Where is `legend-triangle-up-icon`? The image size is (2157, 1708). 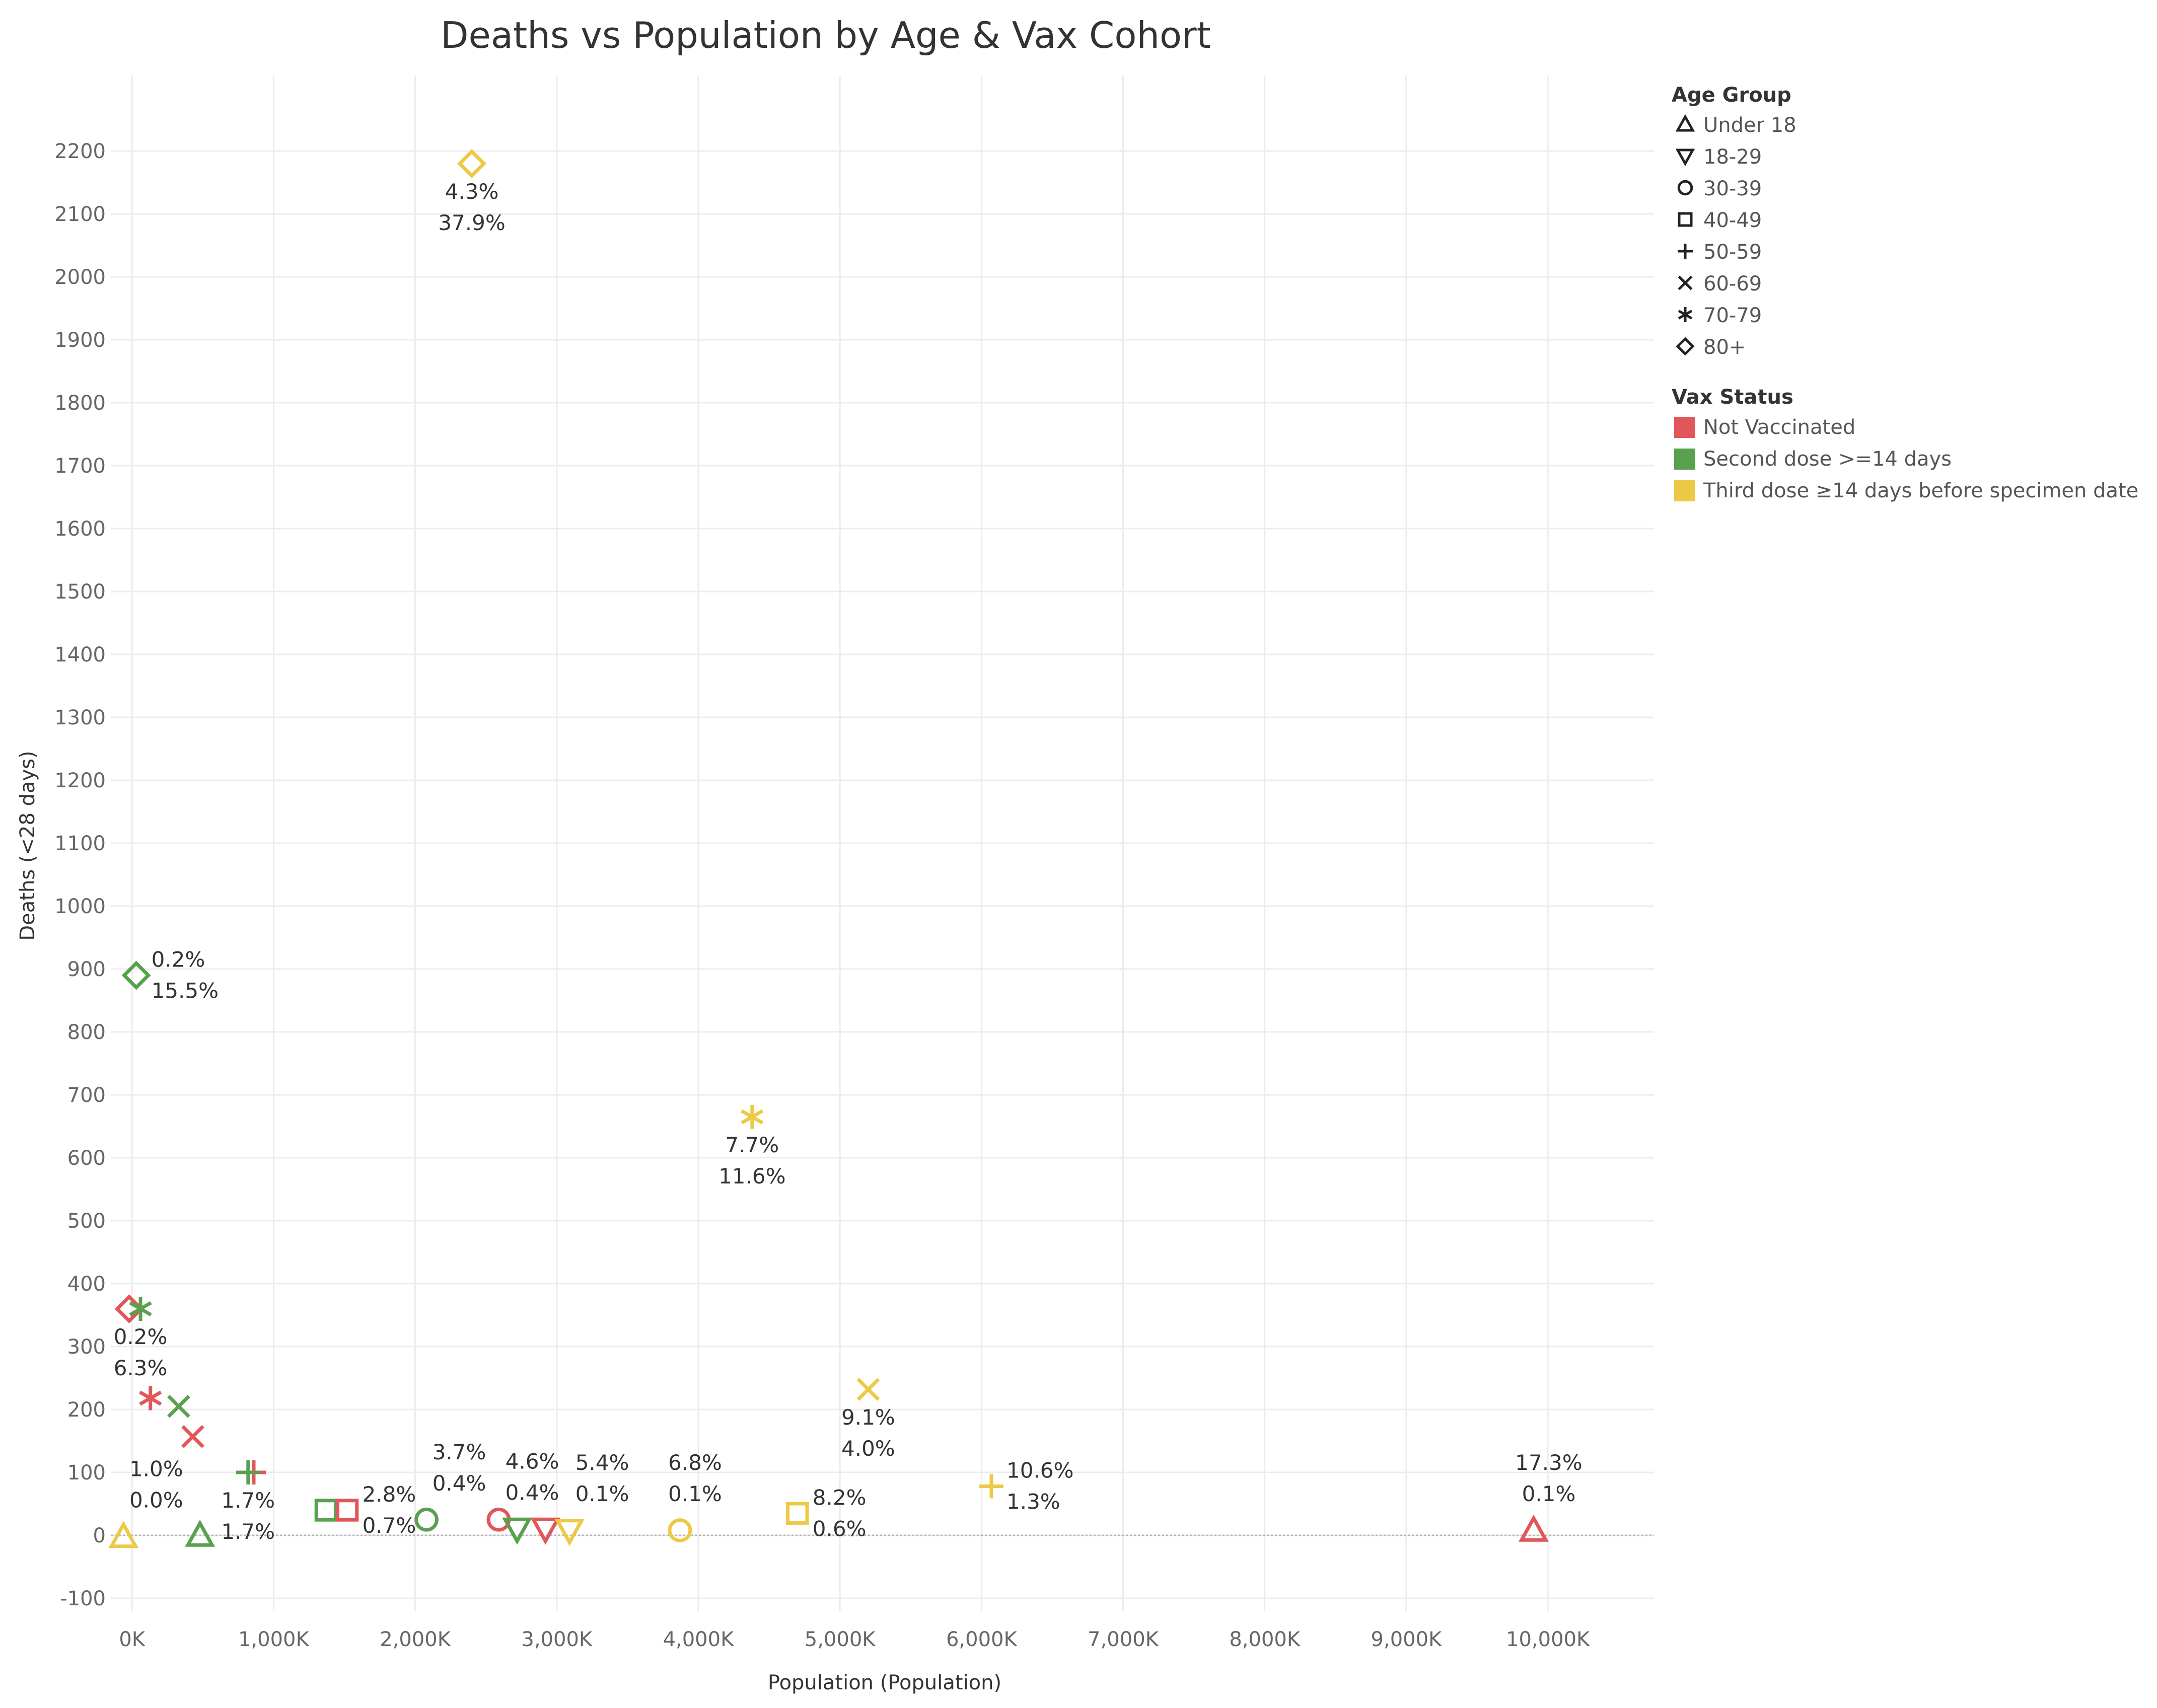 legend-triangle-up-icon is located at coordinates (1685, 123).